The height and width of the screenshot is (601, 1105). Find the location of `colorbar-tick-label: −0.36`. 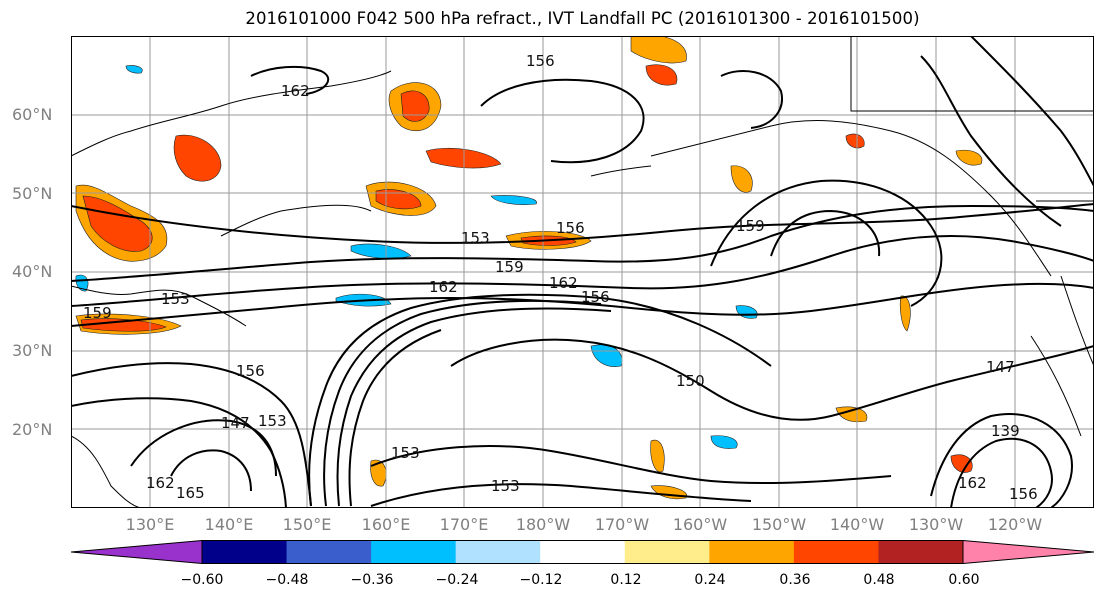

colorbar-tick-label: −0.36 is located at coordinates (372, 580).